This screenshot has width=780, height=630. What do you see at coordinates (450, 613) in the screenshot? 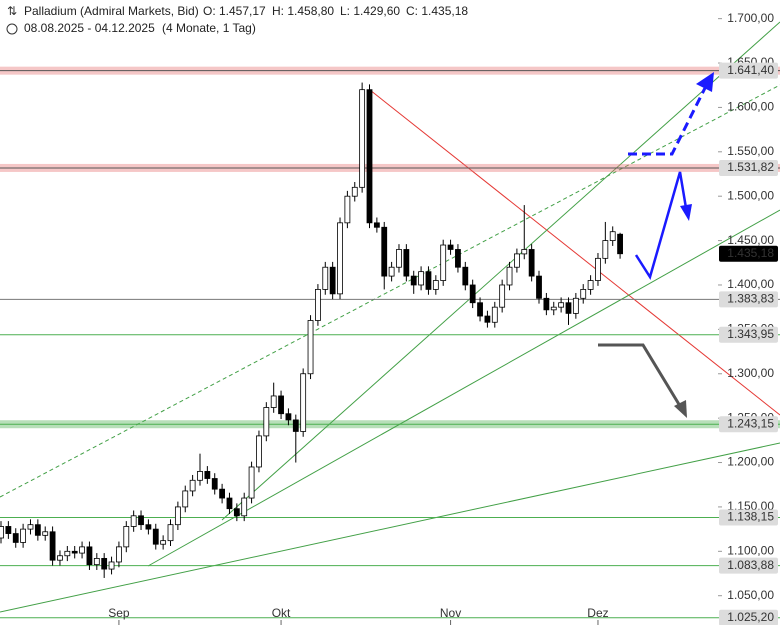
I see `x-tick-label: Nov` at bounding box center [450, 613].